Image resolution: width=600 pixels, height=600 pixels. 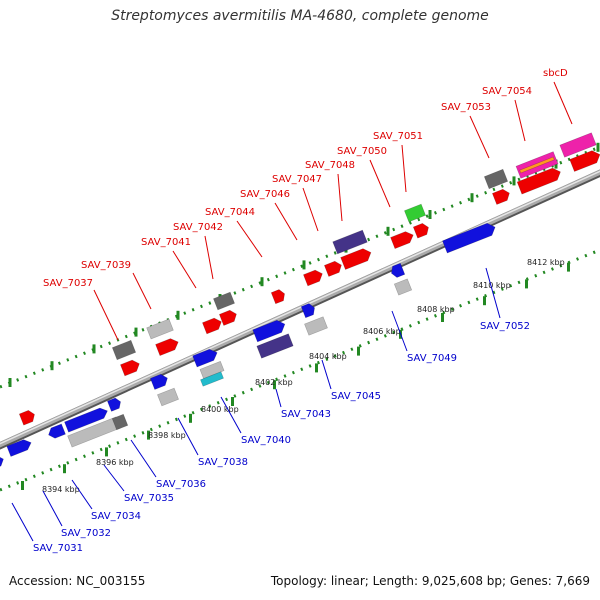 I want to click on top-gene-label: SAV_7053, so click(x=466, y=107).